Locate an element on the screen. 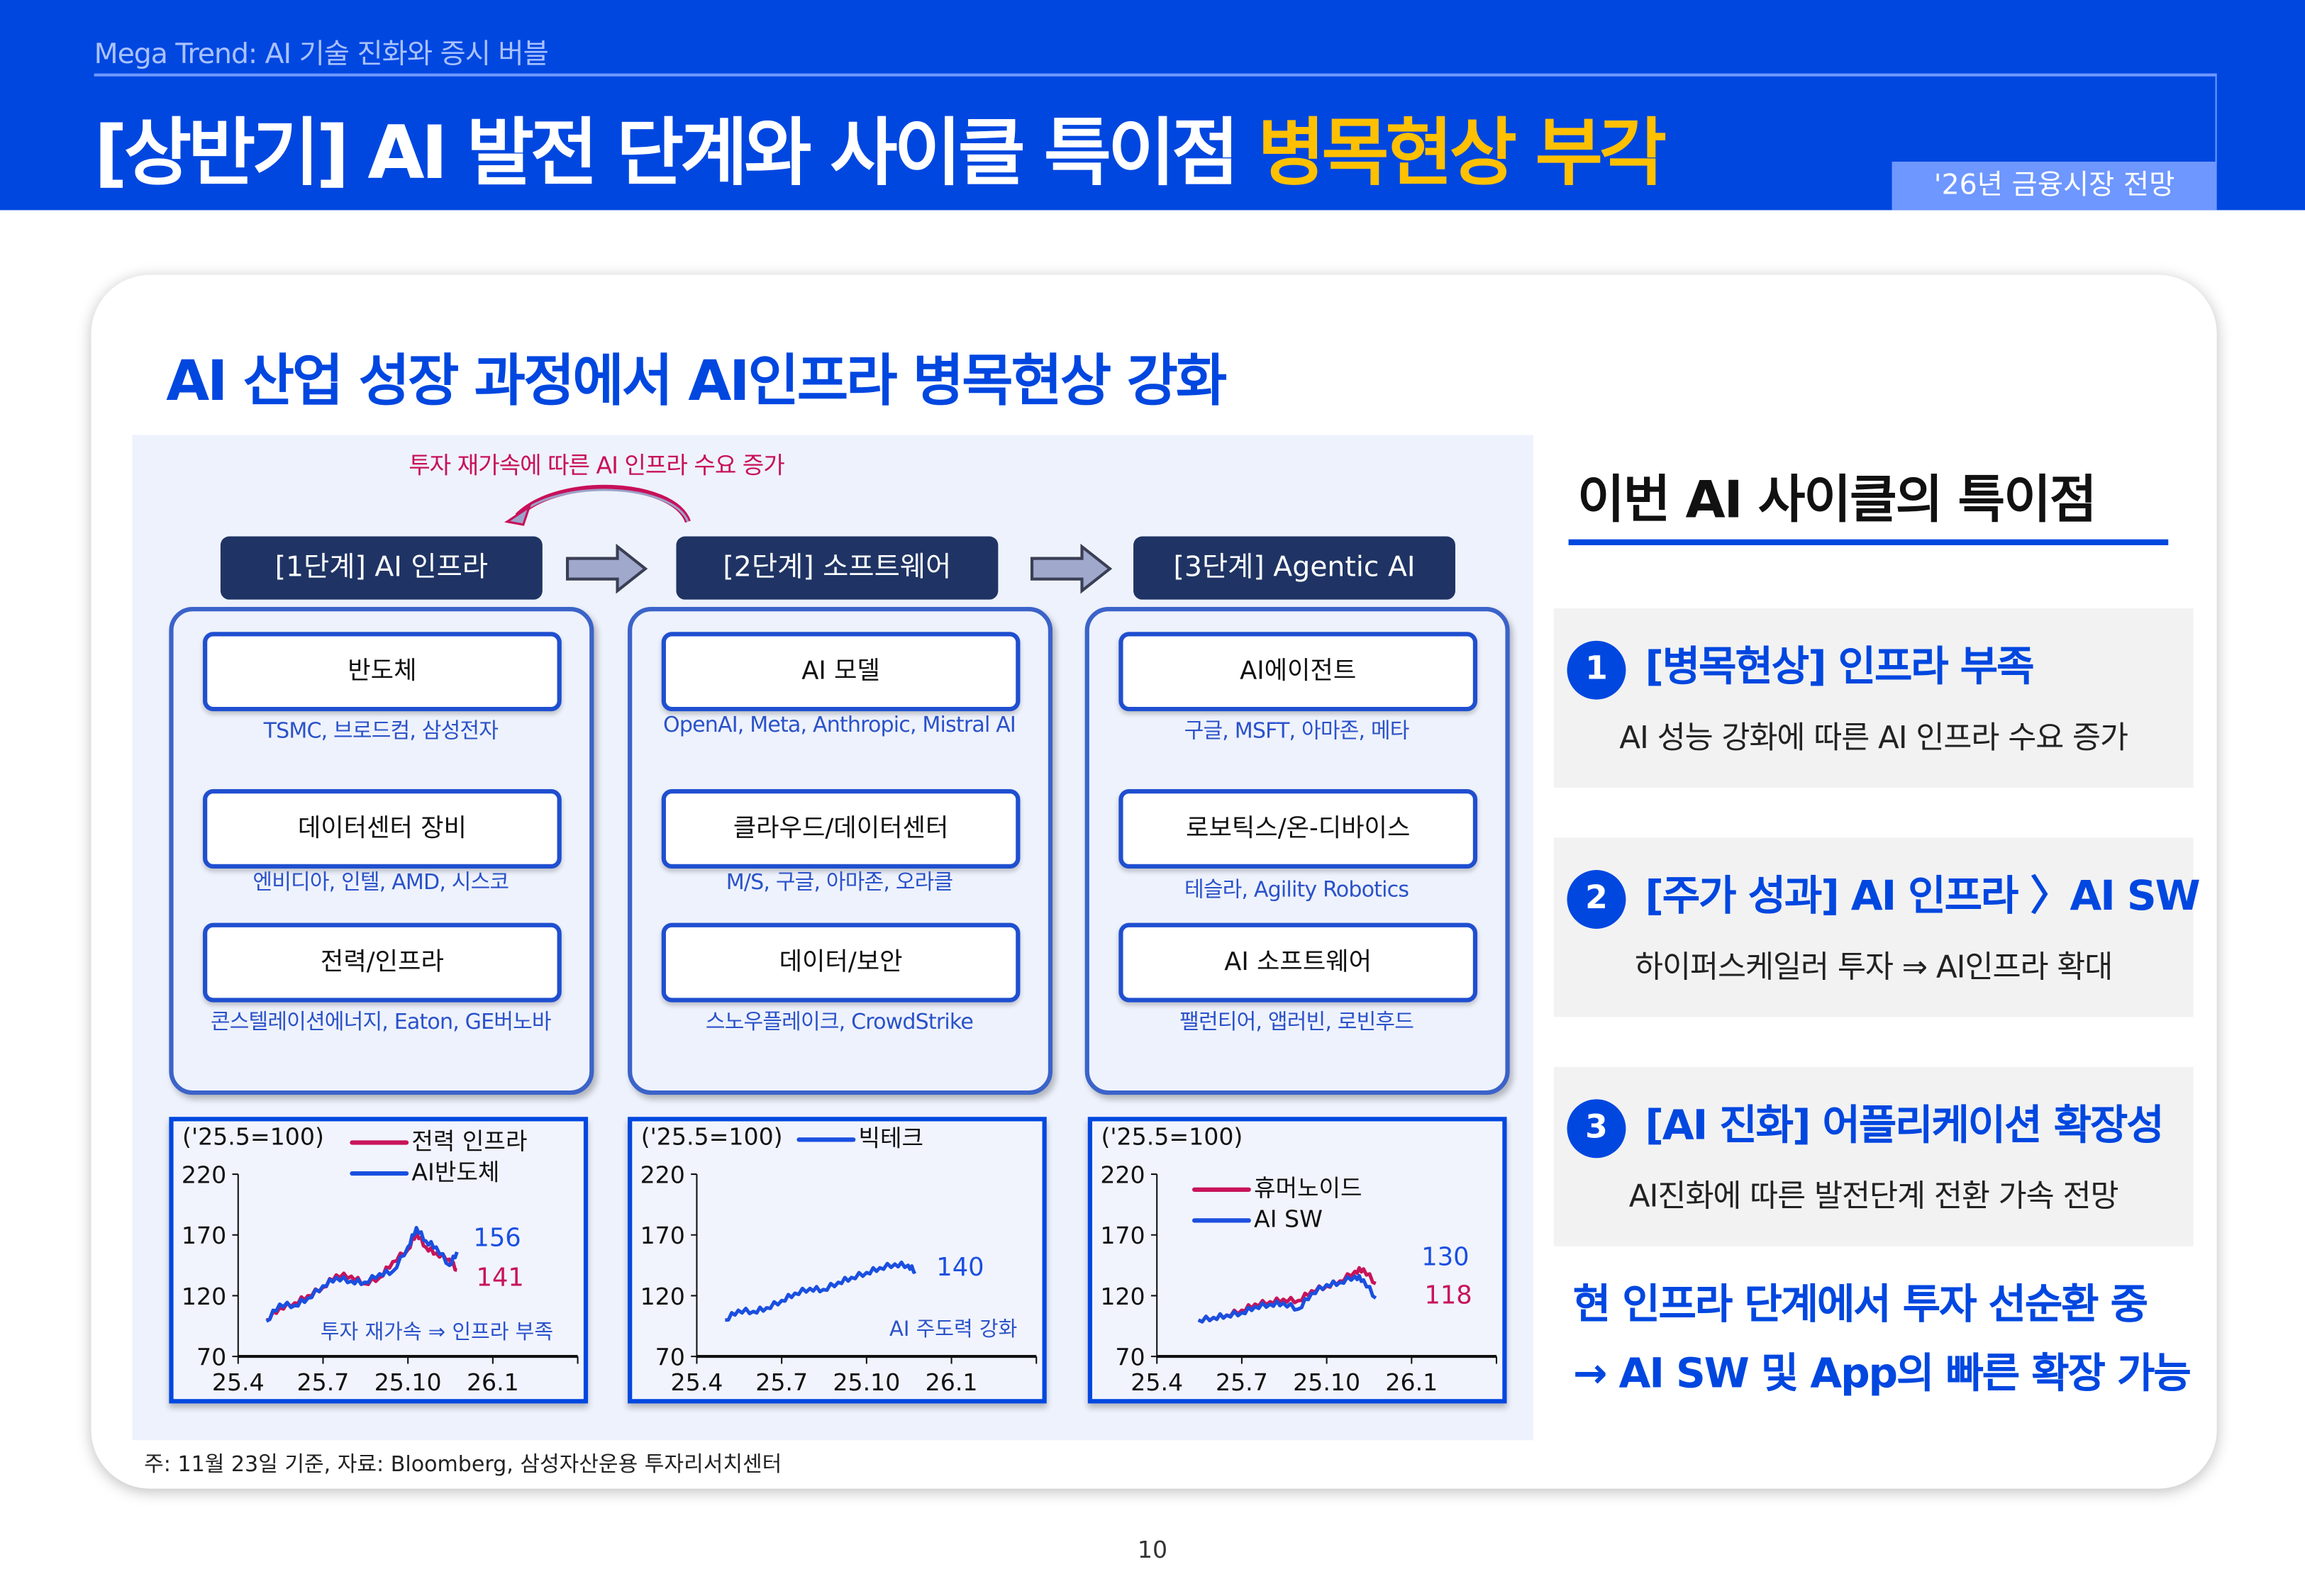 The width and height of the screenshot is (2305, 1596). feedback-loop-note: 투자 재가속에 따른 AI 인프라 수요 증가 is located at coordinates (597, 465).